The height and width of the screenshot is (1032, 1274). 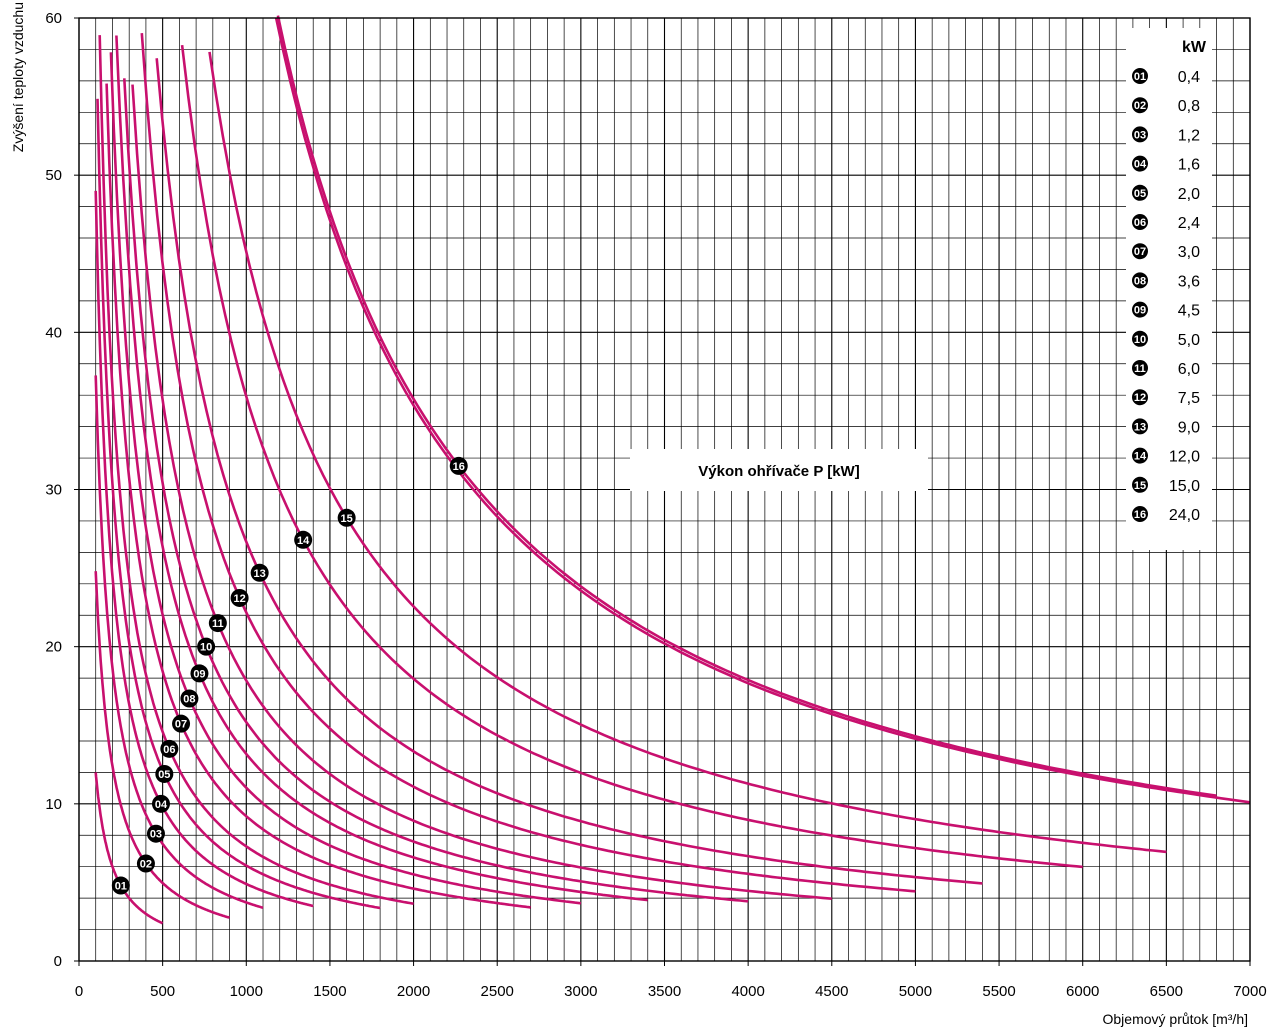 I want to click on curve-marker-label: 13, so click(x=260, y=574).